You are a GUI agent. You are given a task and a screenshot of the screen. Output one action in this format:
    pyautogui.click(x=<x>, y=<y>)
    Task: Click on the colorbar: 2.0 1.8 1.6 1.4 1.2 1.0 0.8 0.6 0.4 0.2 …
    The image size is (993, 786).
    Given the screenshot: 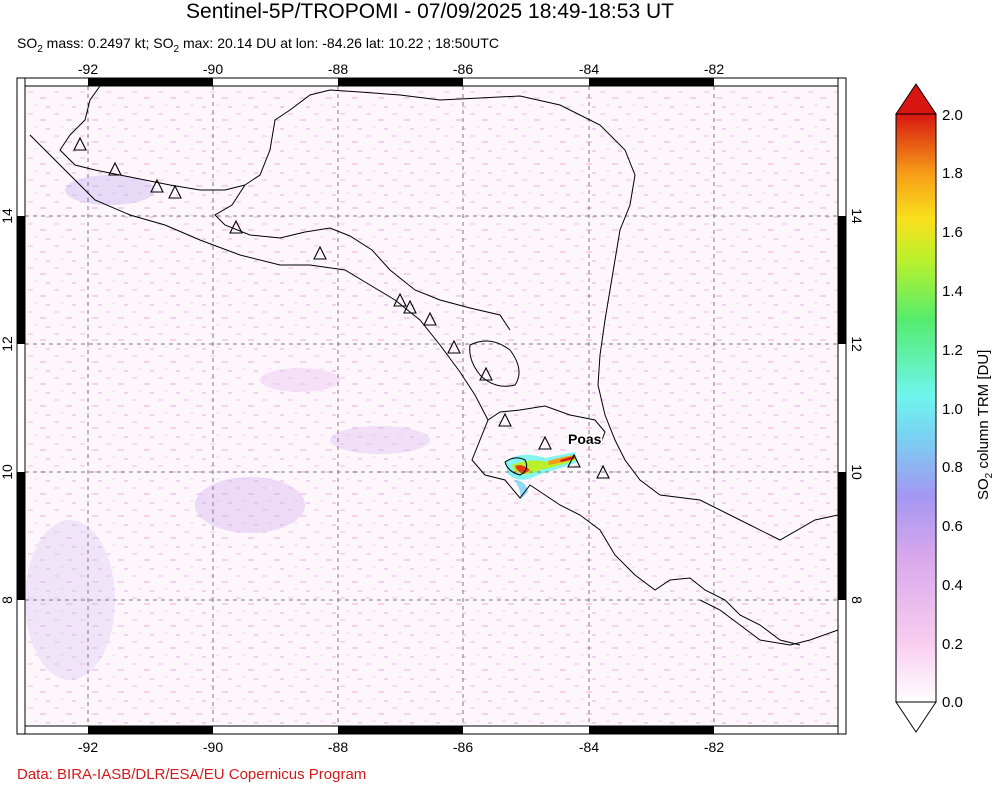 What is the action you would take?
    pyautogui.click(x=944, y=408)
    